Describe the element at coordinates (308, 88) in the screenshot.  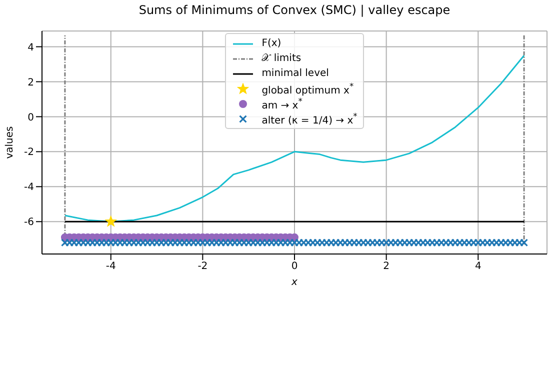
I see `legend-label: global optimum x$^{*}$` at that location.